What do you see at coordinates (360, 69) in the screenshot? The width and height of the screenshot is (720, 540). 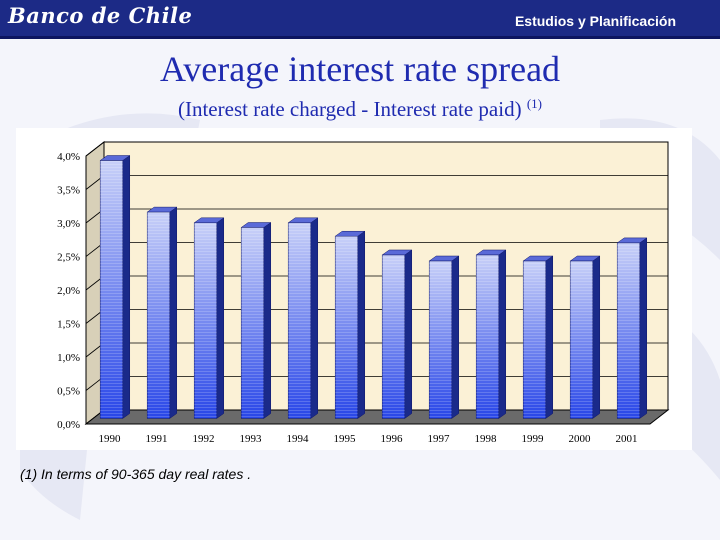 I see `chart-title: Average interest rate spread` at bounding box center [360, 69].